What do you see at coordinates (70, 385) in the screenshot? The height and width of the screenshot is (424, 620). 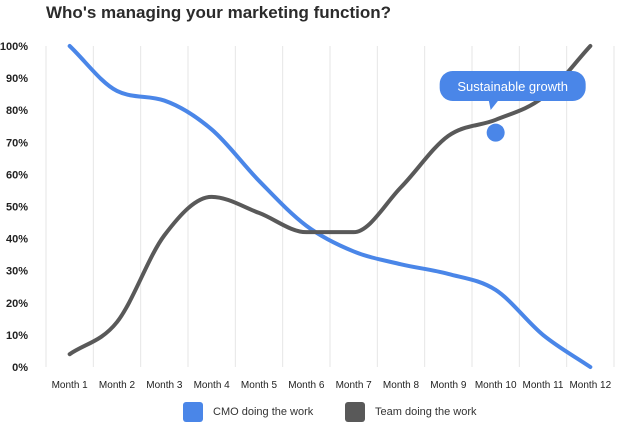 I see `x-tick-label: Month 1` at bounding box center [70, 385].